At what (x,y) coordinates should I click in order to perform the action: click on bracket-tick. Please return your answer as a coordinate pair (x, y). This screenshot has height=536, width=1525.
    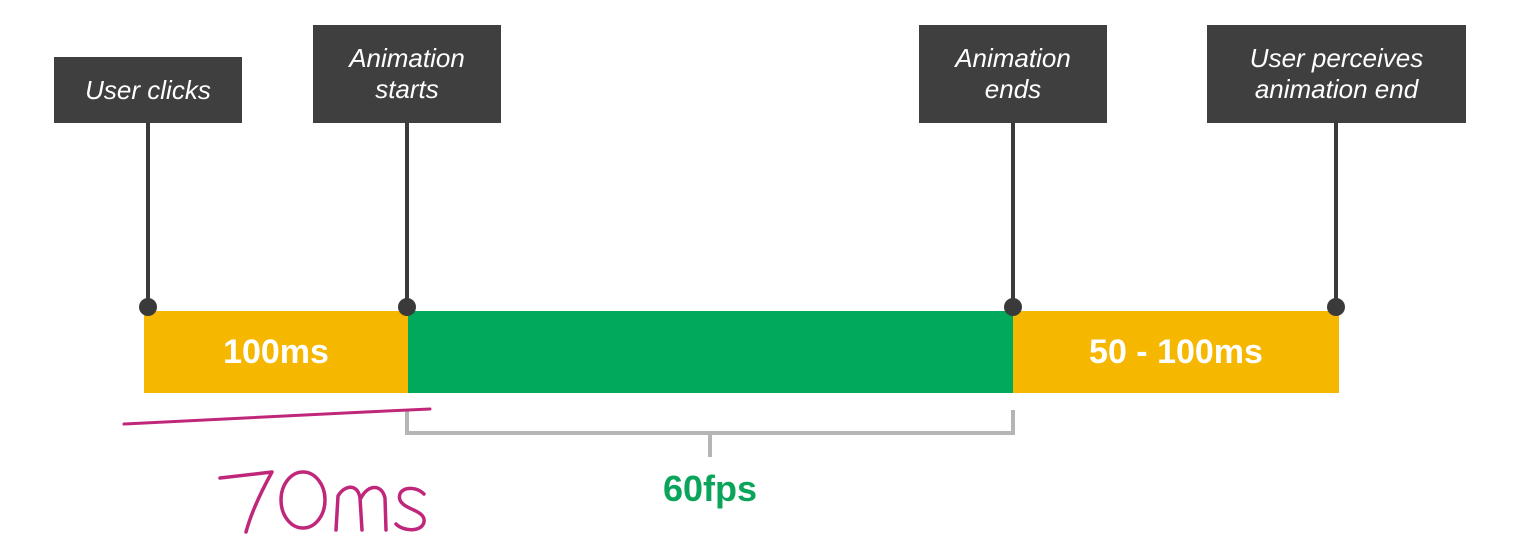
    Looking at the image, I should click on (710, 446).